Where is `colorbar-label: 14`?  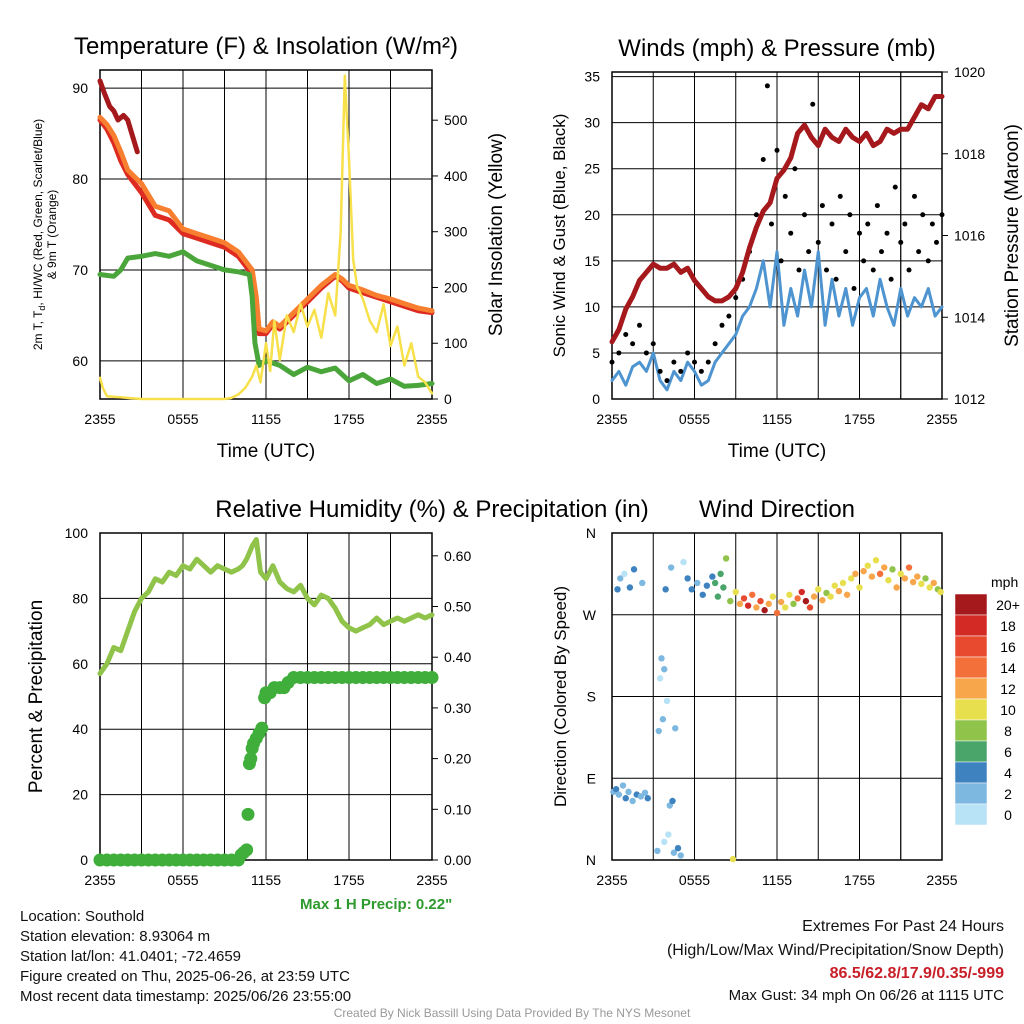 colorbar-label: 14 is located at coordinates (1008, 668).